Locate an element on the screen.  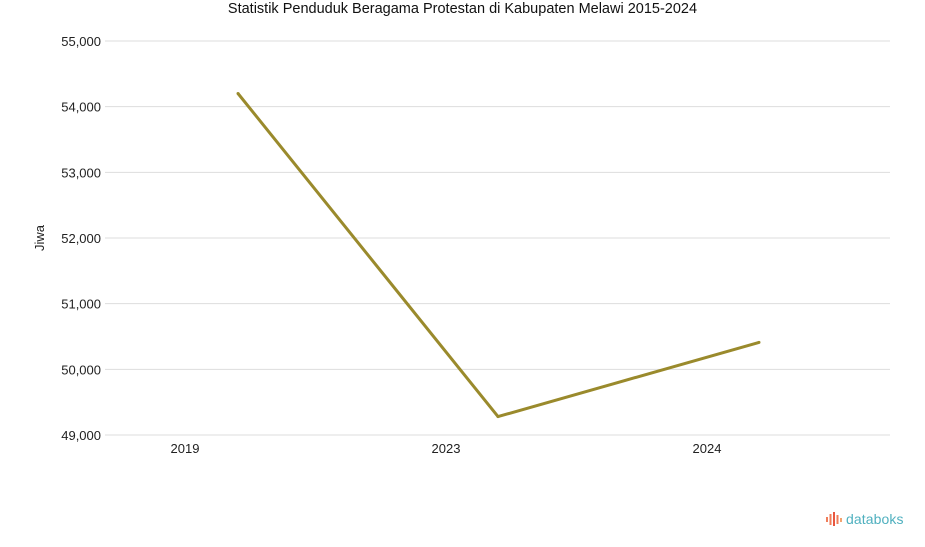
x-tick-label: 2023 is located at coordinates (446, 448).